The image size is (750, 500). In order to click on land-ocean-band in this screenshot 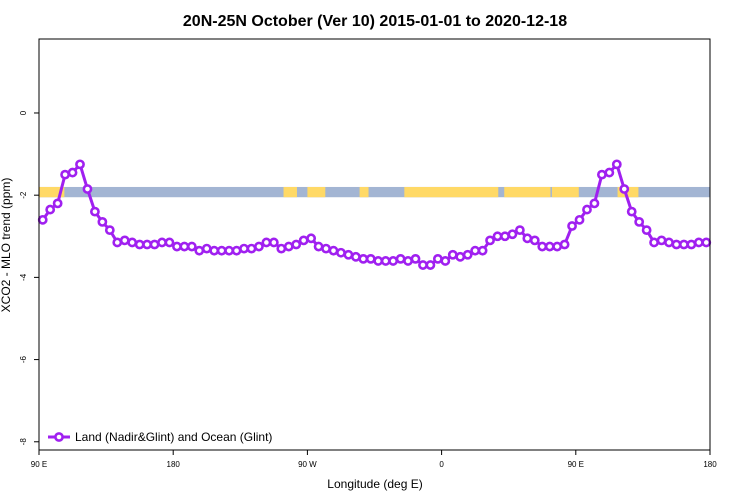, I will do `click(374, 192)`.